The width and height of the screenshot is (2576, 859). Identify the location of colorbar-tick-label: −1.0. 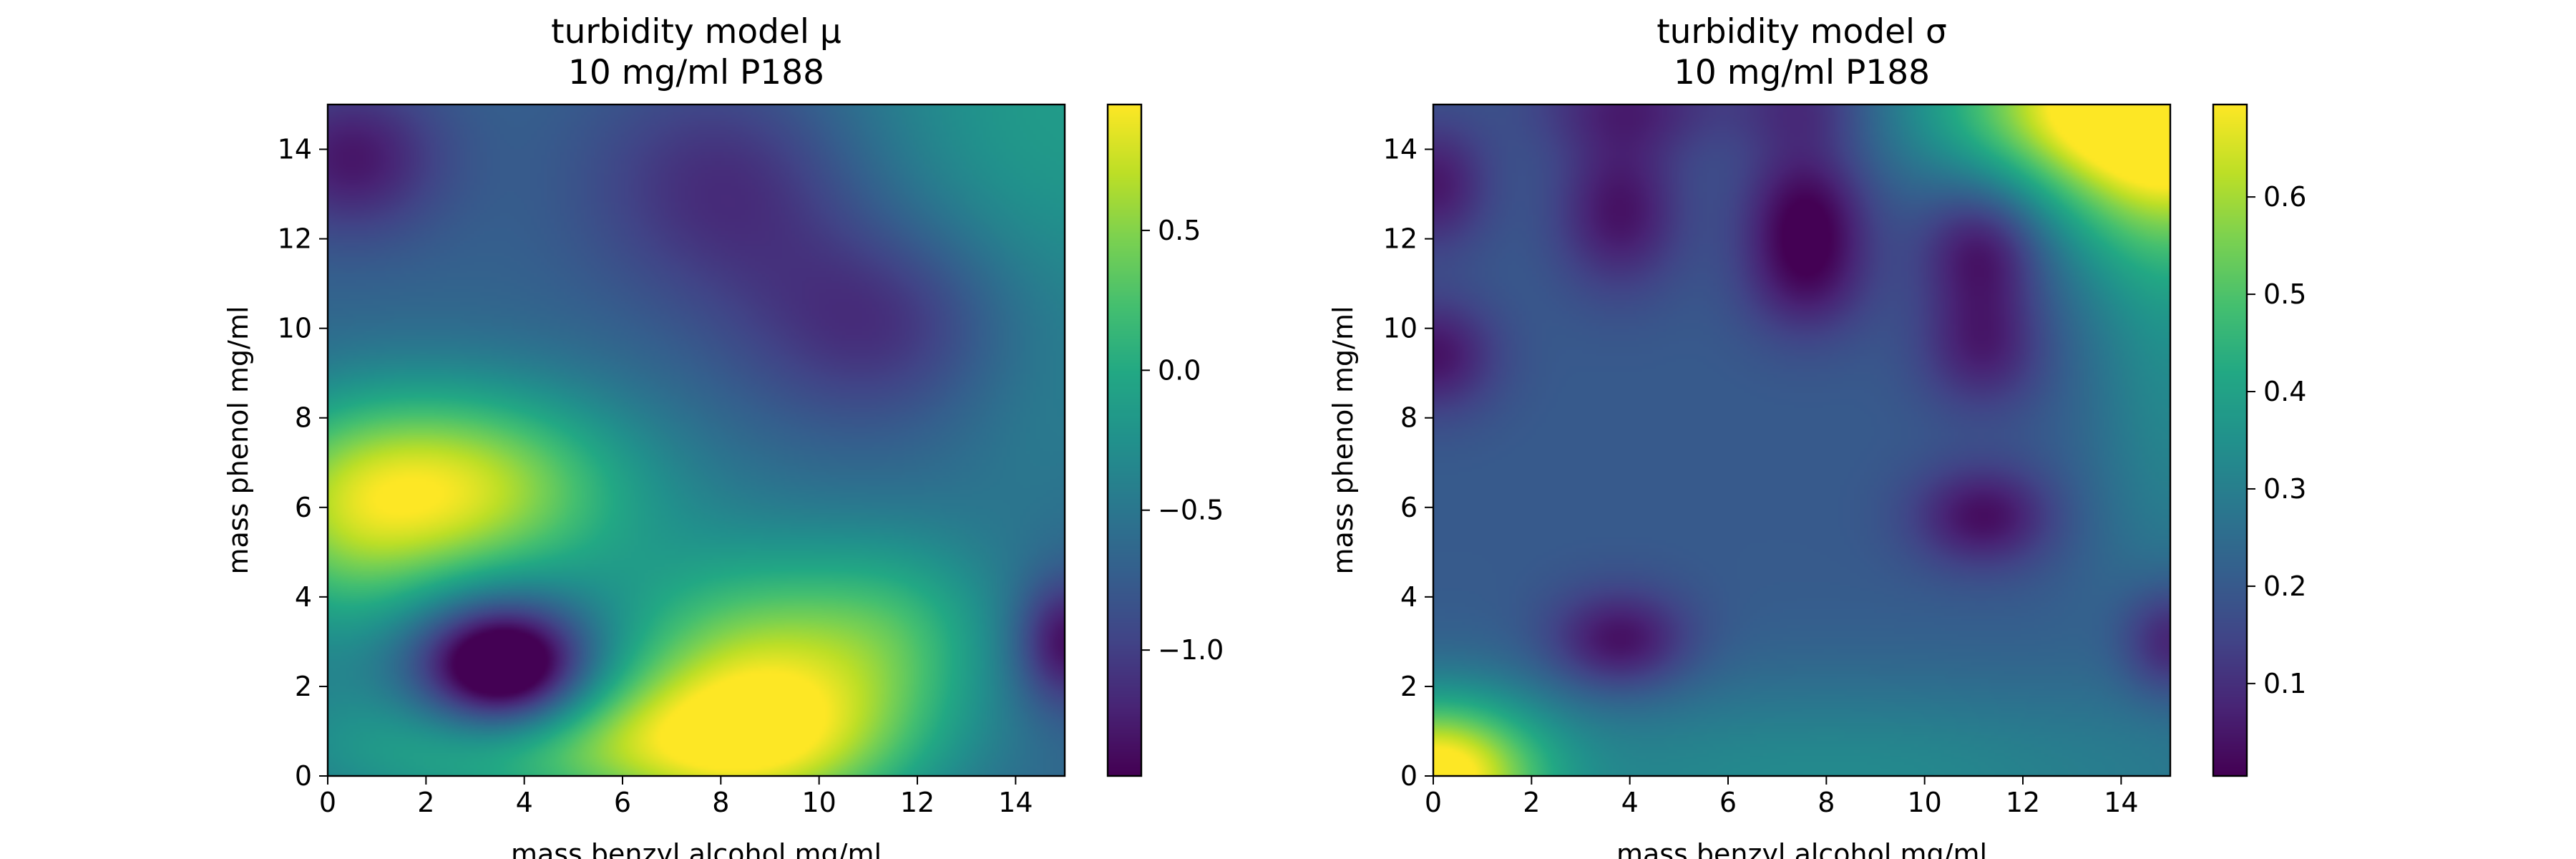
(1191, 650).